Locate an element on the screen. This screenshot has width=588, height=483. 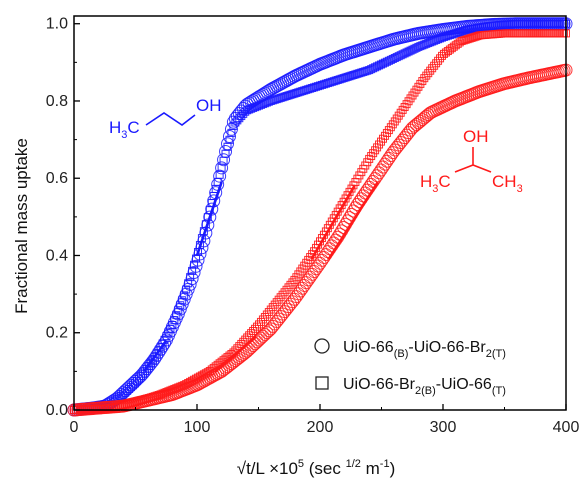
y-tick-label: 0.8 is located at coordinates (57, 101).